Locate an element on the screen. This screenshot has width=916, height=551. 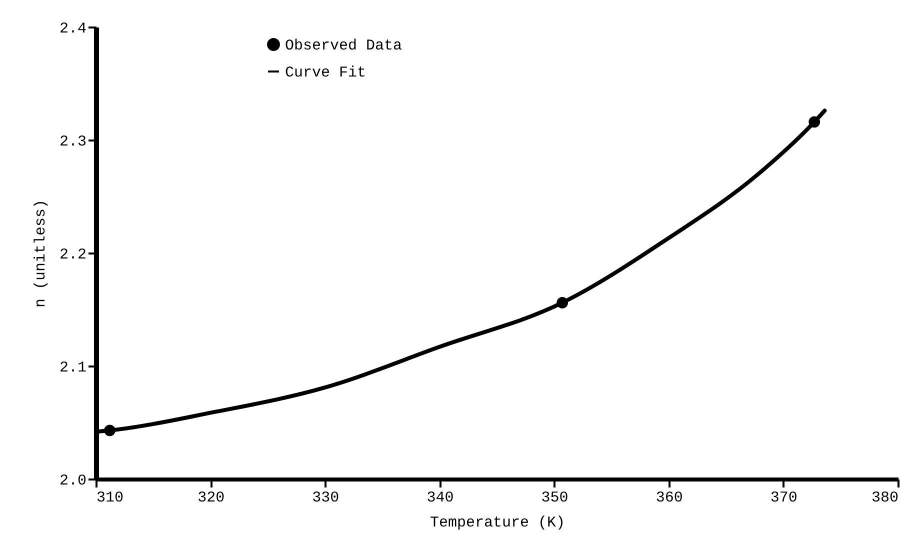
x-tick-label: 340 is located at coordinates (440, 498).